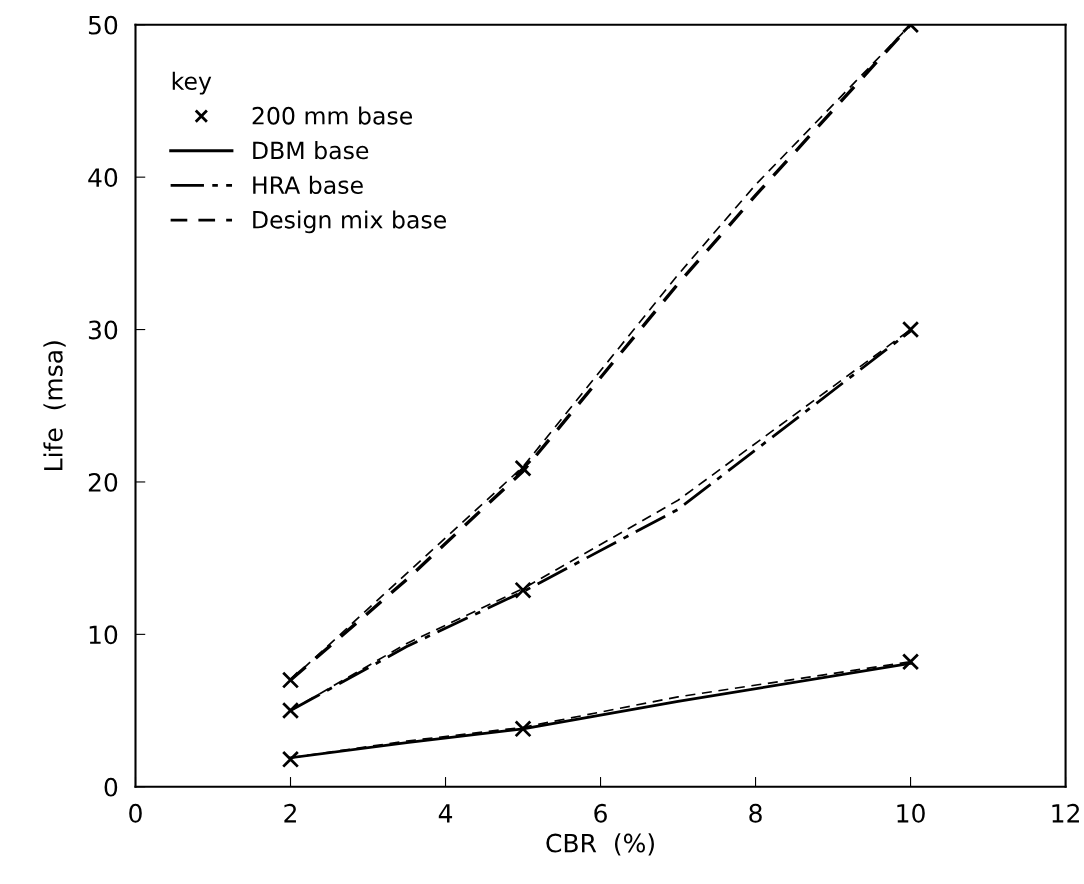 The height and width of the screenshot is (884, 1084). I want to click on x-axis-title: CBR (%), so click(600, 844).